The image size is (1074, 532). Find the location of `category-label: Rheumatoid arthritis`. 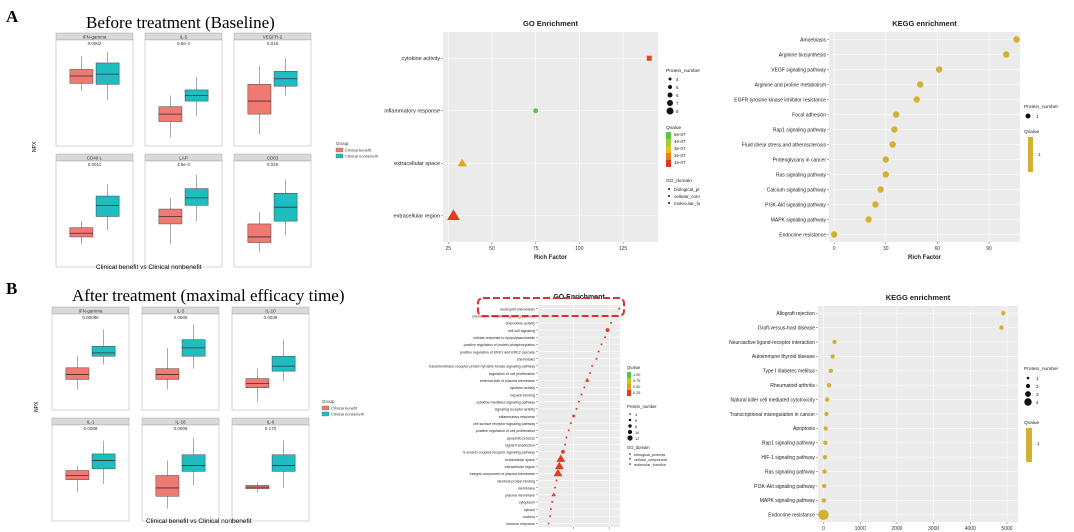

category-label: Rheumatoid arthritis is located at coordinates (792, 386).